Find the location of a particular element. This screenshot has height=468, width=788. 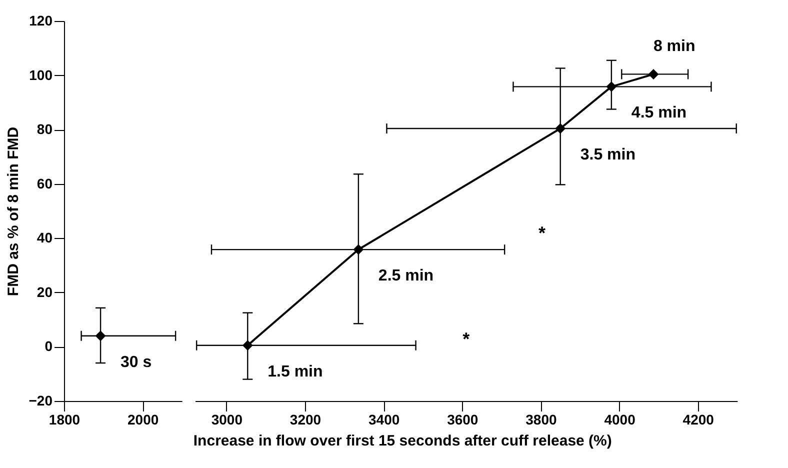

annotation: 2.5 min is located at coordinates (406, 276).